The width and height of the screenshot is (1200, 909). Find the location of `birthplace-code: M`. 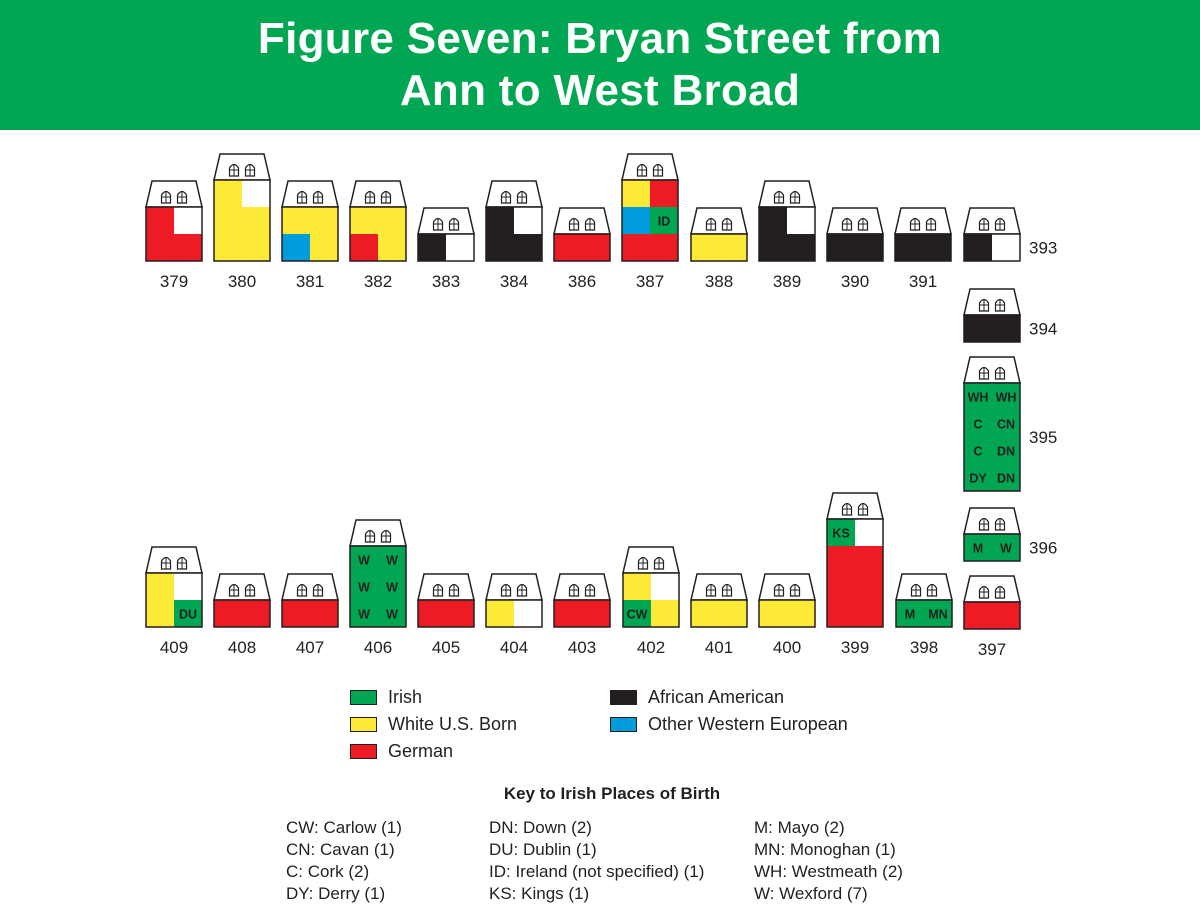

birthplace-code: M is located at coordinates (978, 549).